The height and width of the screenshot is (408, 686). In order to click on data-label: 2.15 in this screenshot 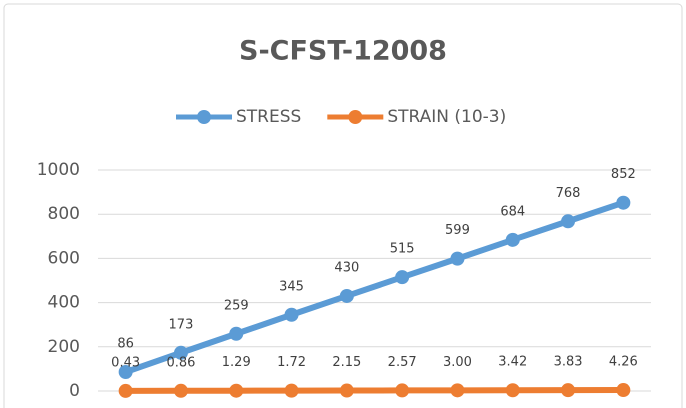, I will do `click(346, 362)`.